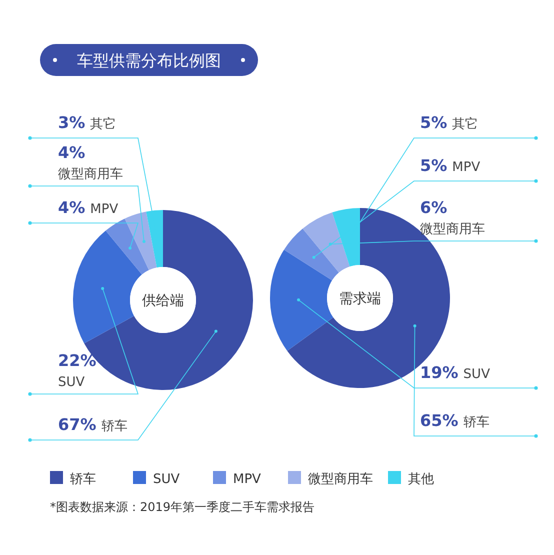 The height and width of the screenshot is (555, 554). Describe the element at coordinates (452, 217) in the screenshot. I see `data-label: 6% 微型商用车` at that location.